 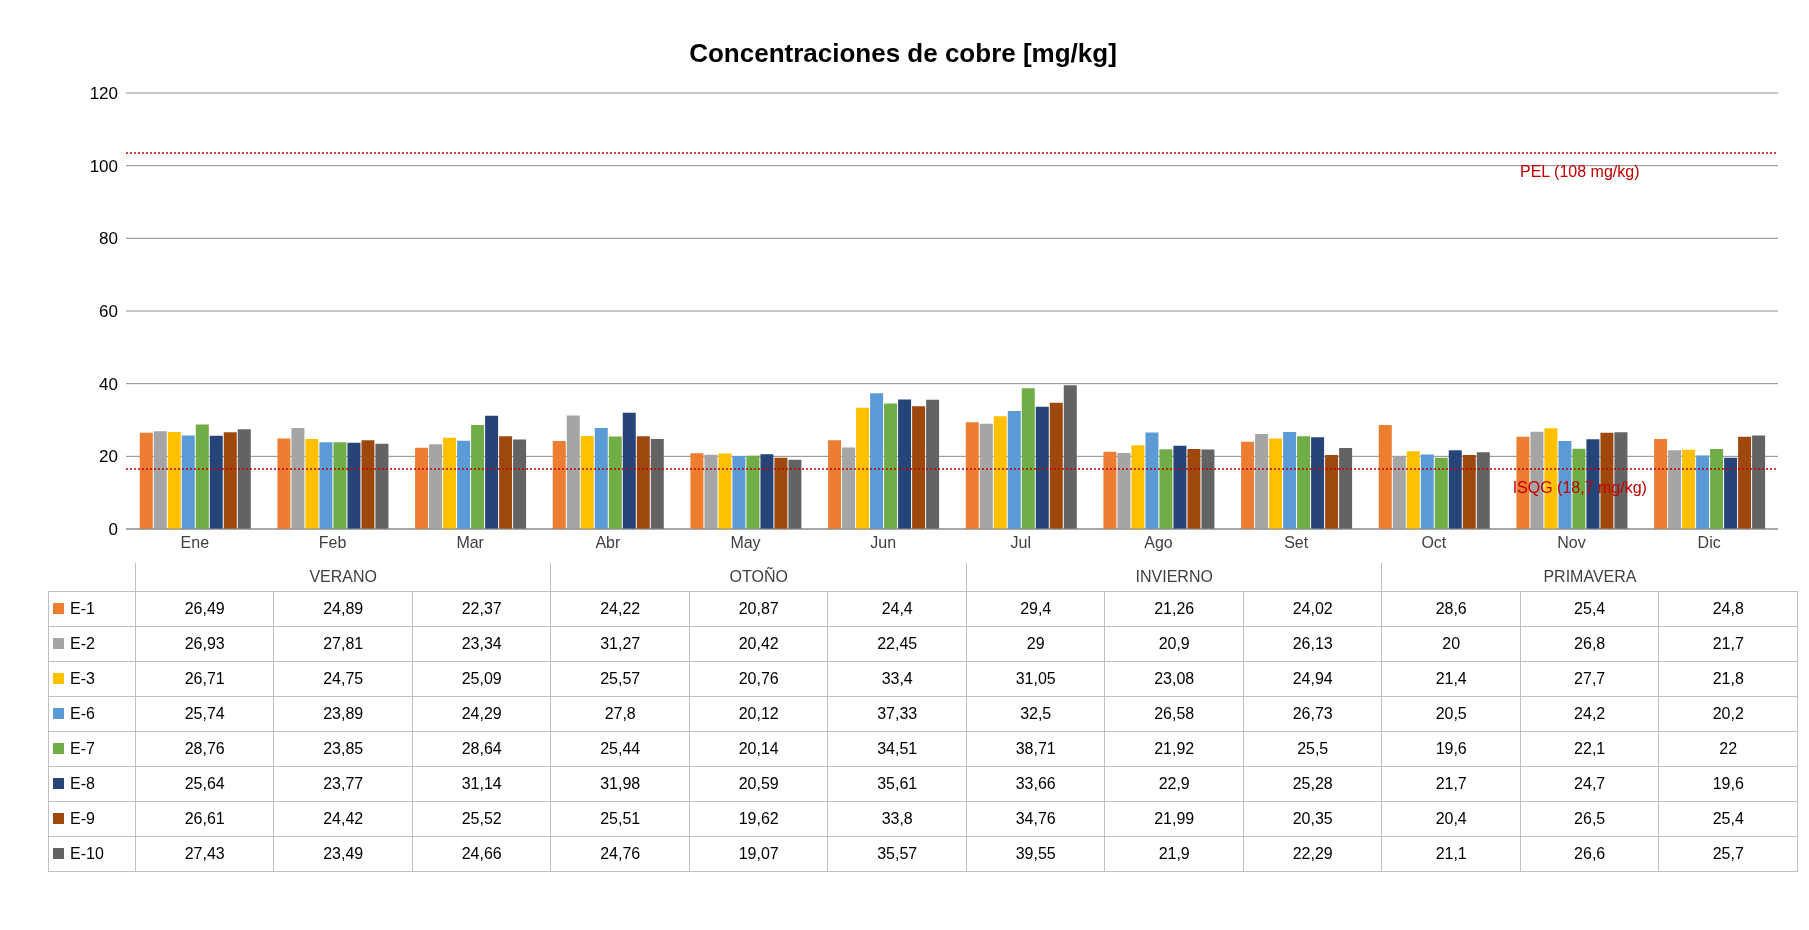 What do you see at coordinates (1174, 643) in the screenshot?
I see `data-label: 20,9` at bounding box center [1174, 643].